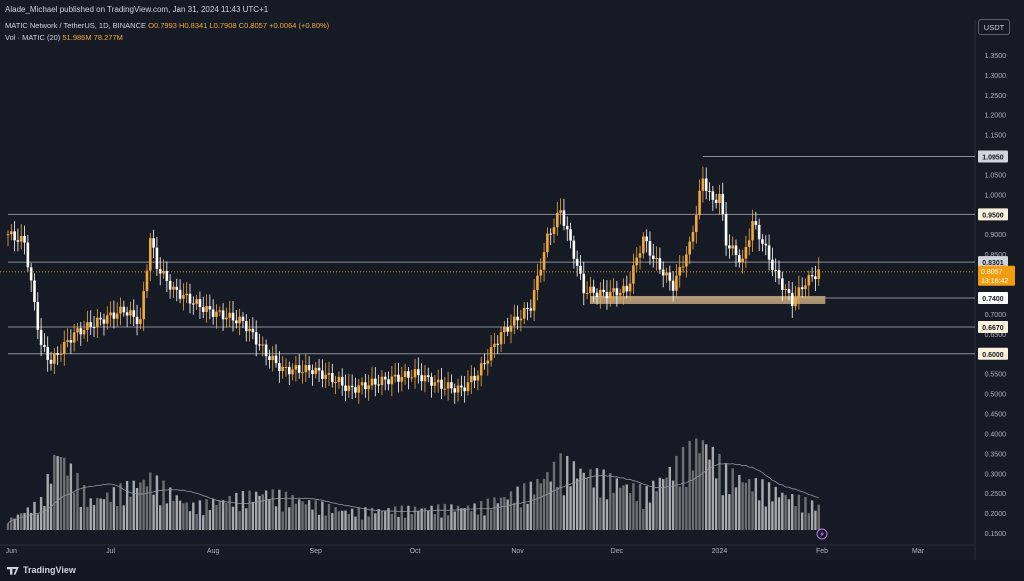 The height and width of the screenshot is (581, 1024). Describe the element at coordinates (708, 299) in the screenshot. I see `support-zone` at that location.